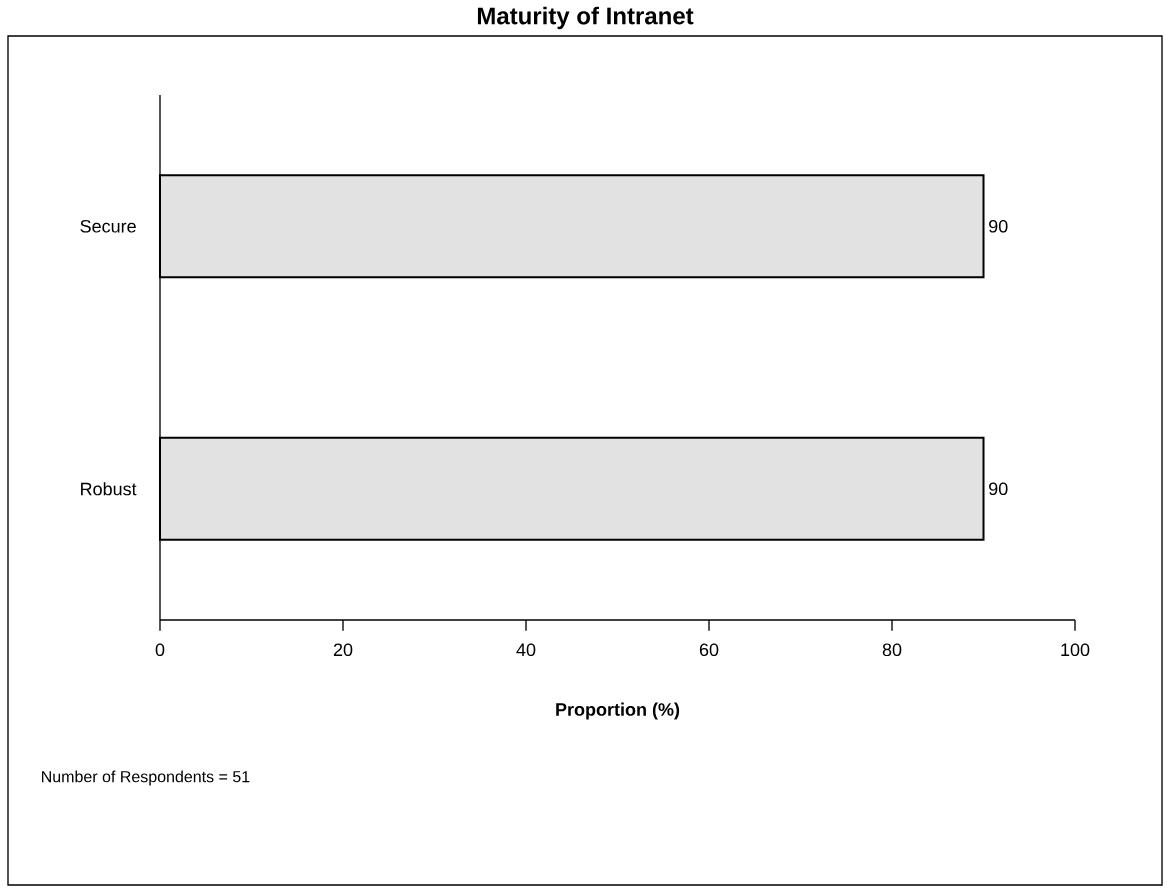  What do you see at coordinates (343, 650) in the screenshot?
I see `x-tick-label: 20` at bounding box center [343, 650].